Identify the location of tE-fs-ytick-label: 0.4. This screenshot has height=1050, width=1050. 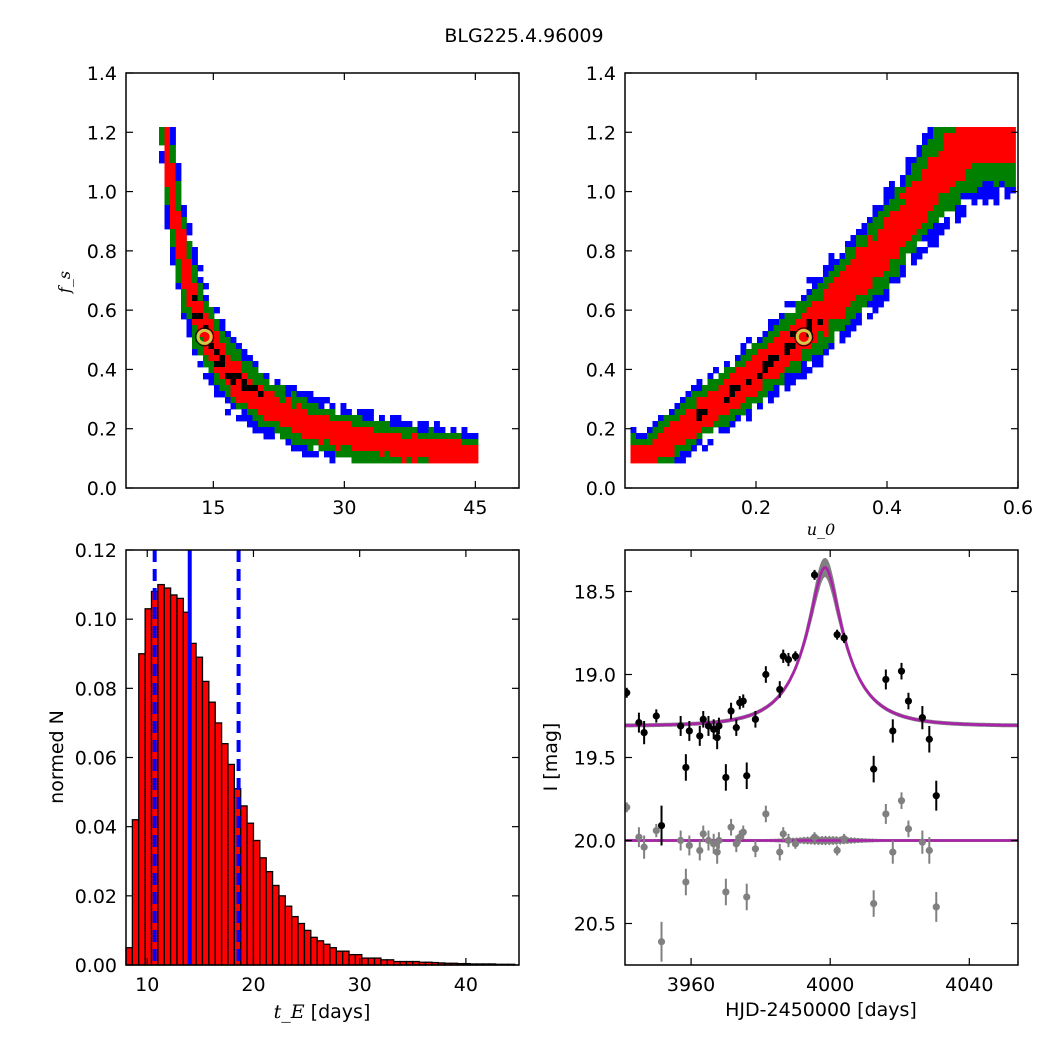
(102, 370).